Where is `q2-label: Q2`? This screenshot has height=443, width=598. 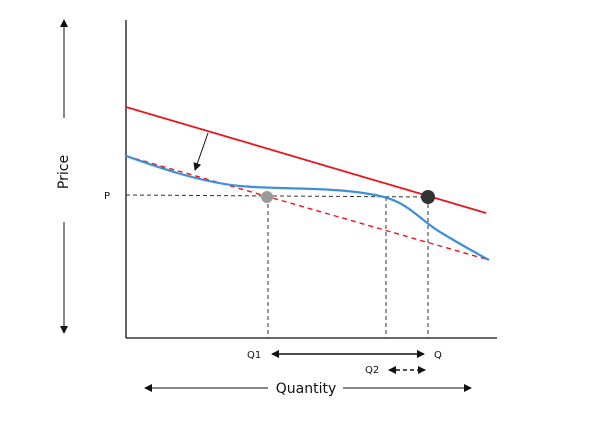
q2-label: Q2 is located at coordinates (372, 370).